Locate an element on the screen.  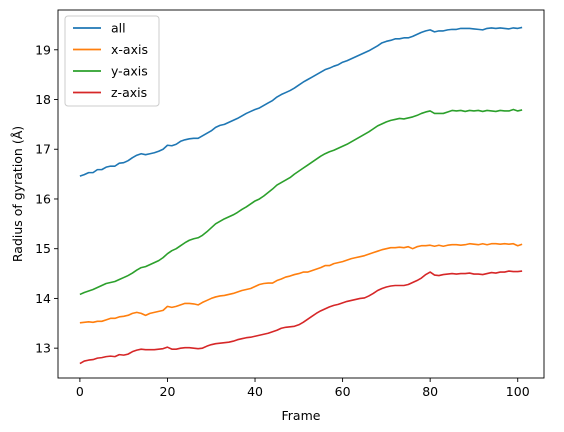
y-tick-label: 15 is located at coordinates (43, 248).